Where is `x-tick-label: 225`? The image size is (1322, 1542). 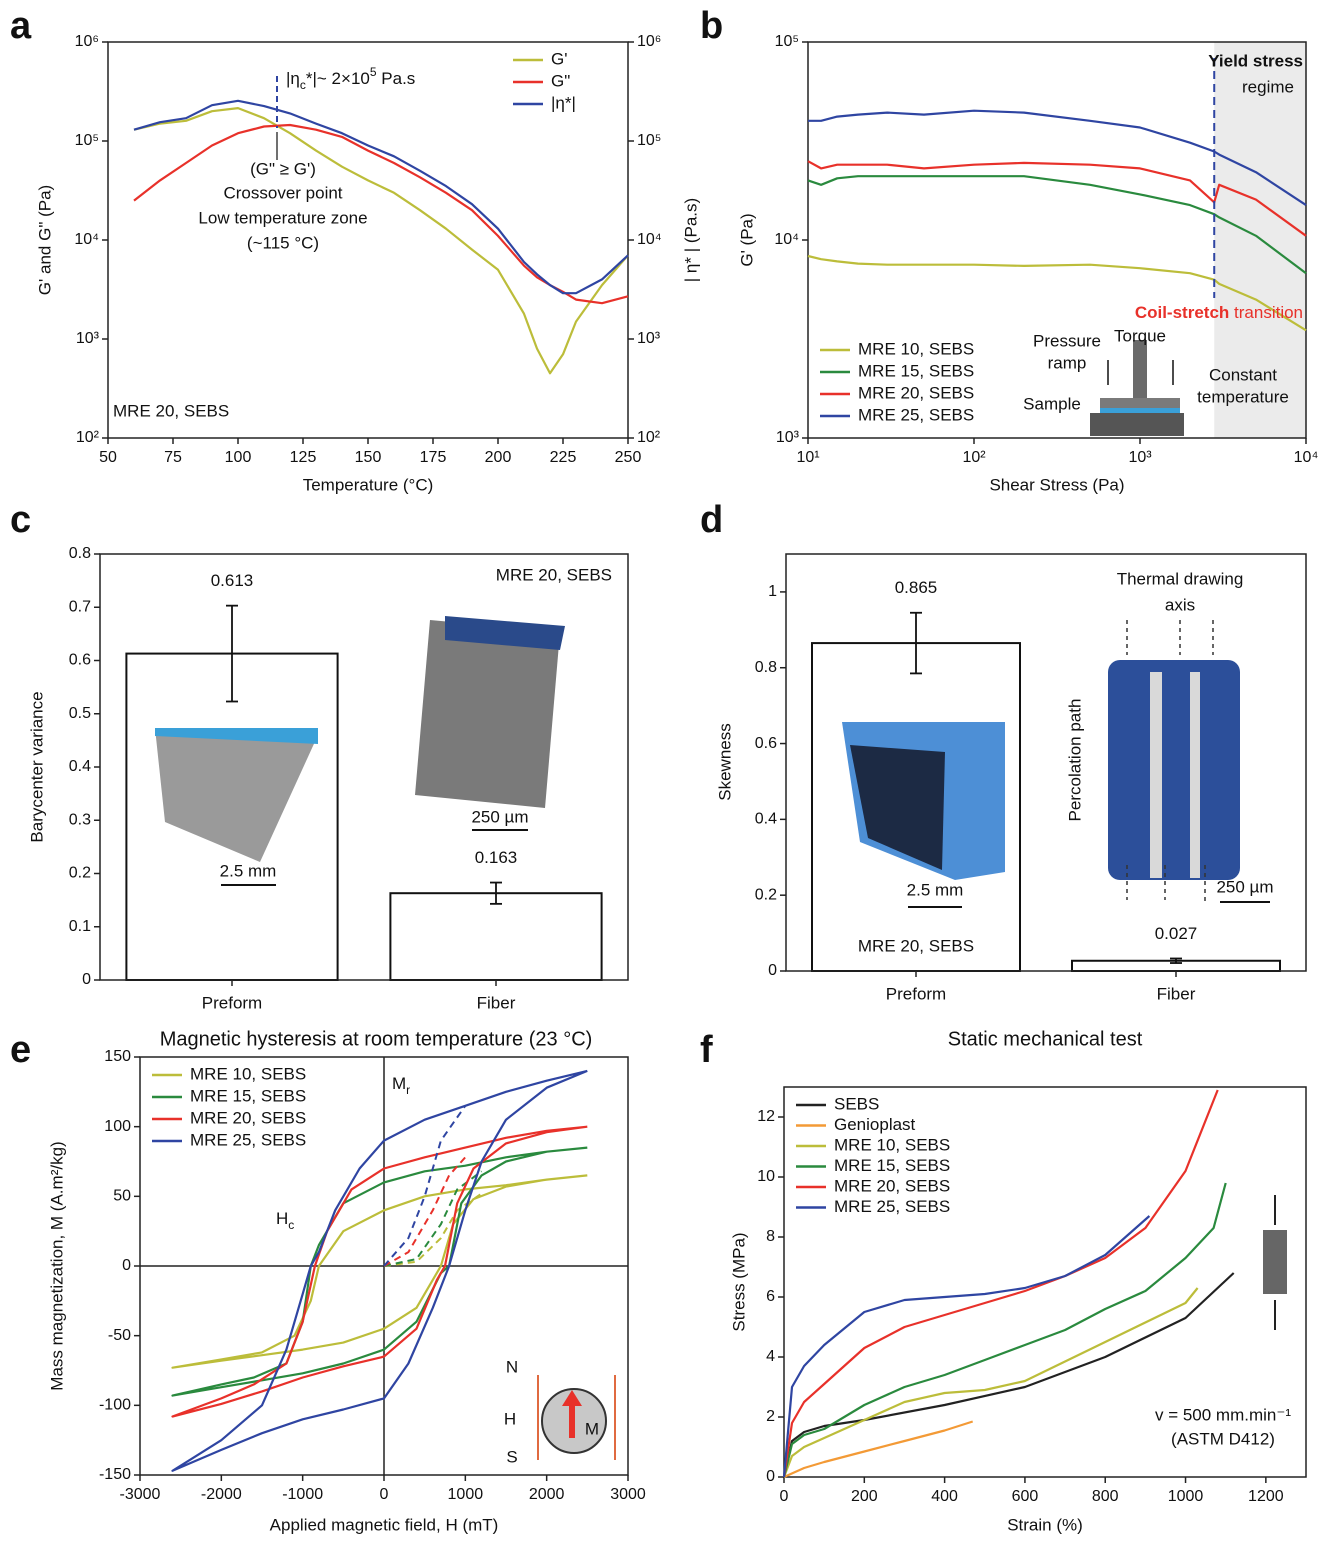
x-tick-label: 225 is located at coordinates (563, 457).